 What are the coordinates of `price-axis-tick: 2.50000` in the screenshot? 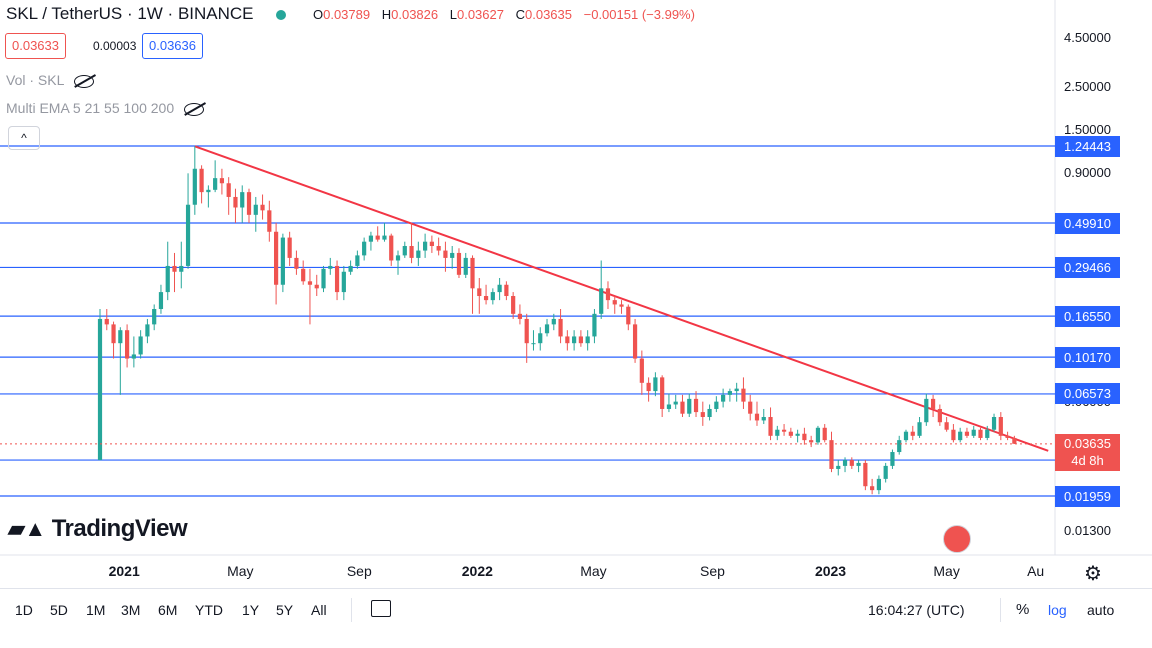 It's located at (1087, 87).